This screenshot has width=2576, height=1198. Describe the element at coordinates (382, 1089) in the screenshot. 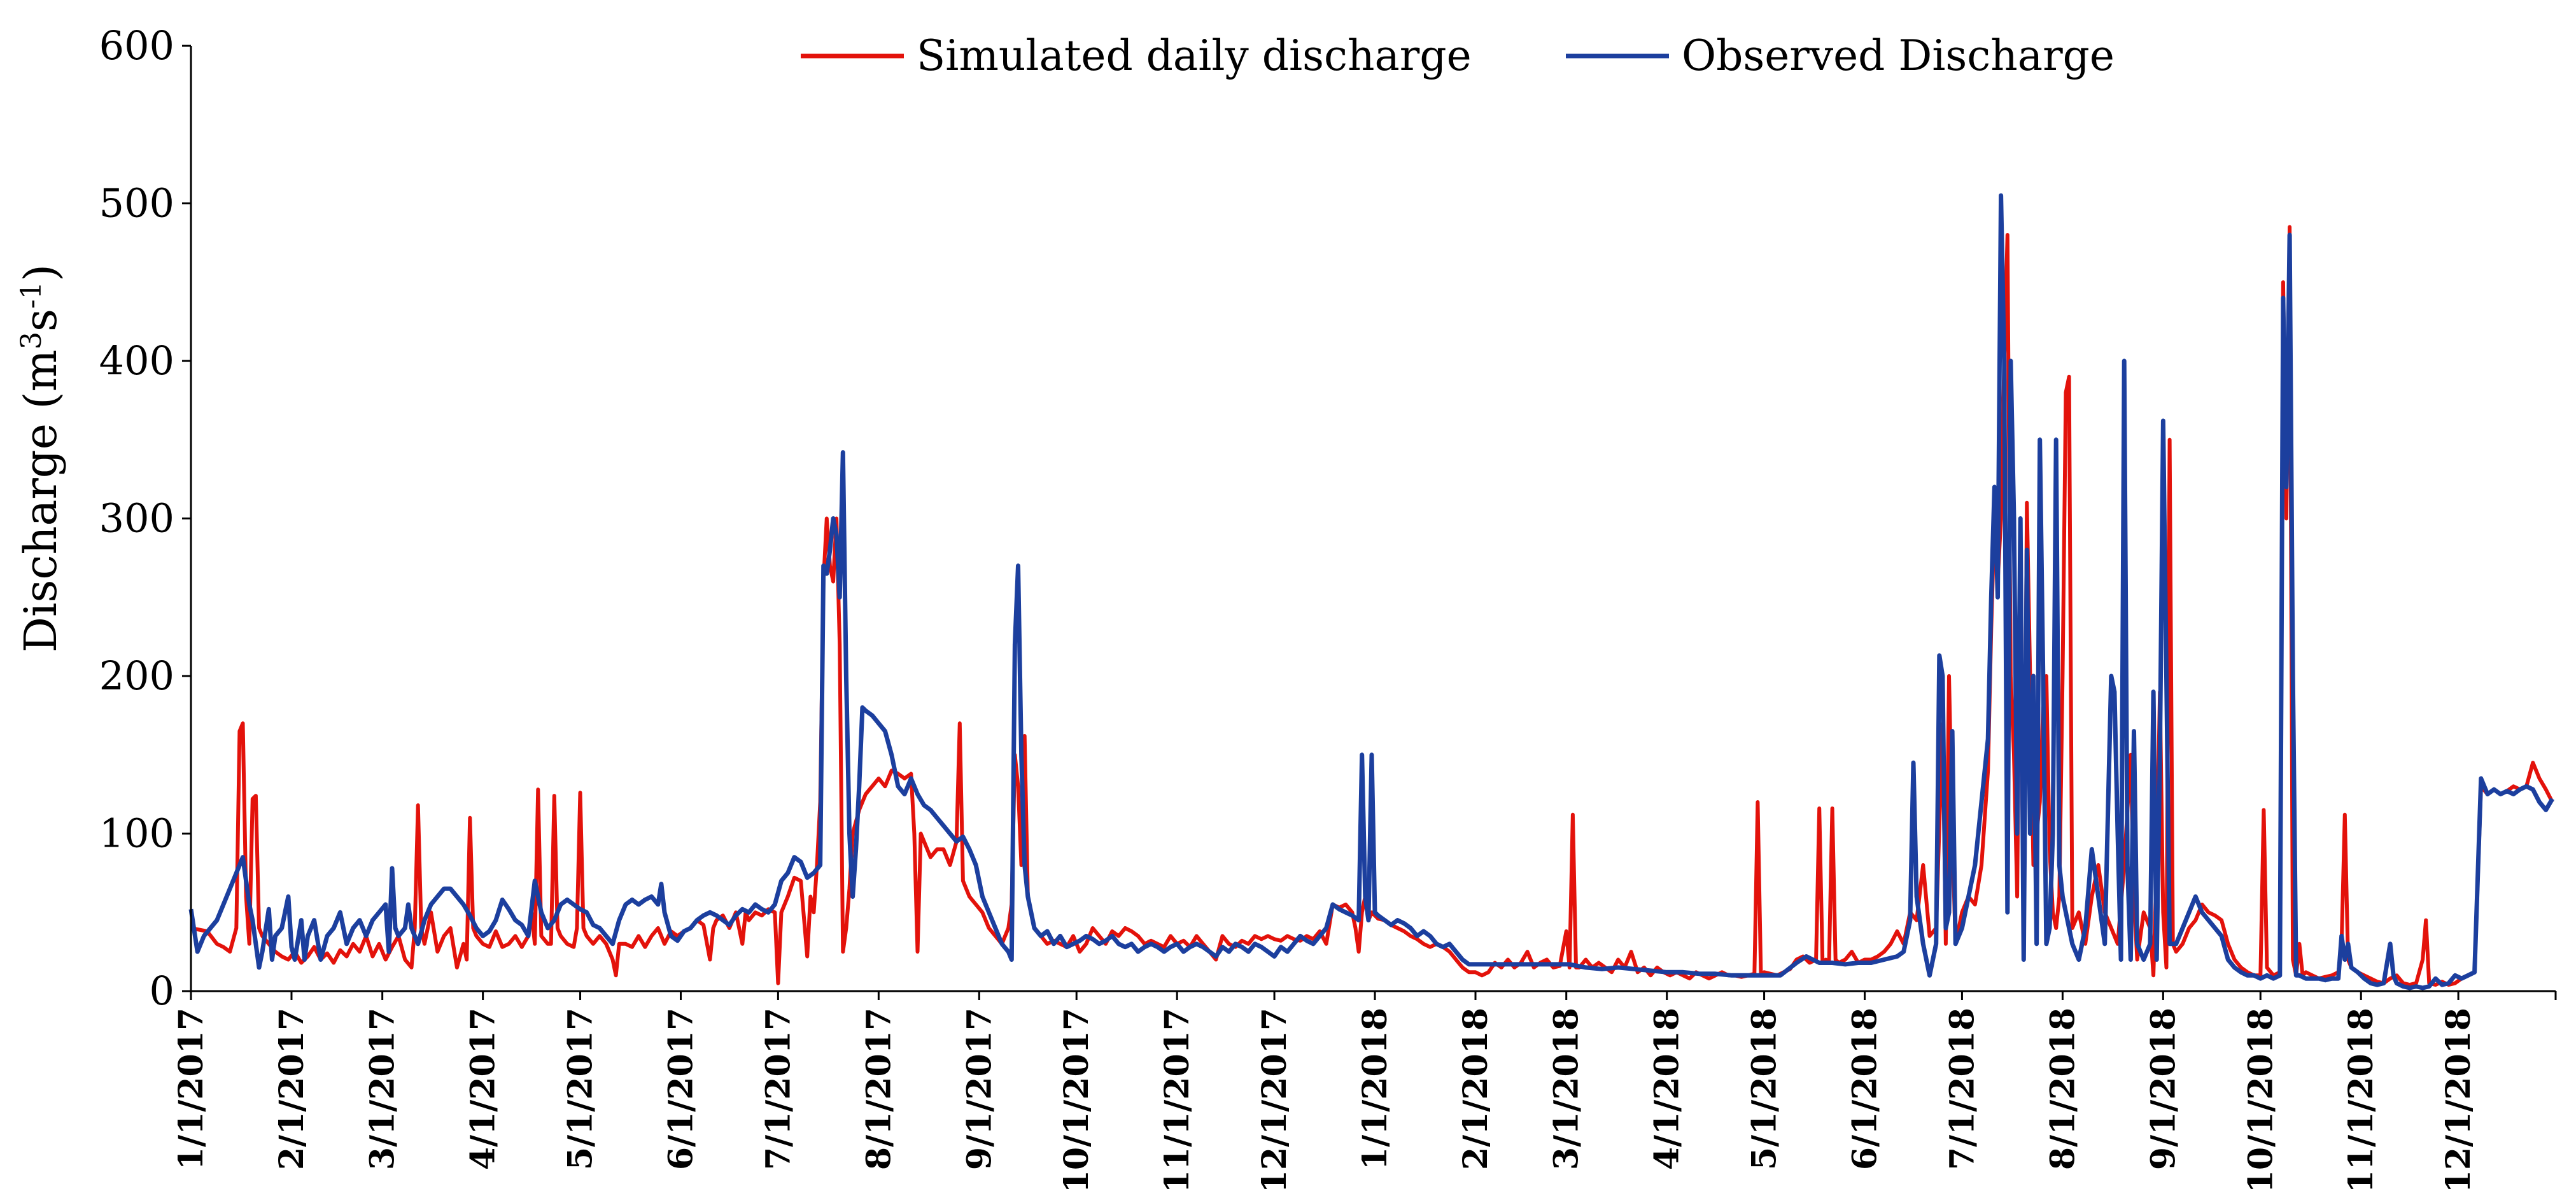

I see `x-tick-label: 3/1/2017` at that location.